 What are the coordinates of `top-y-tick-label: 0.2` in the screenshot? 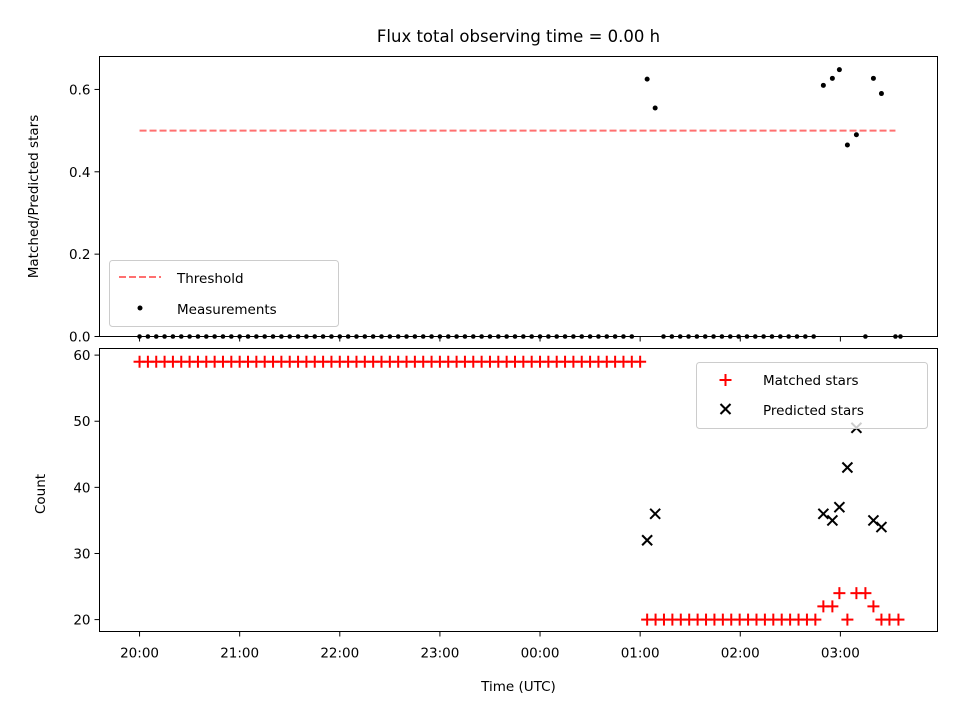 It's located at (79, 255).